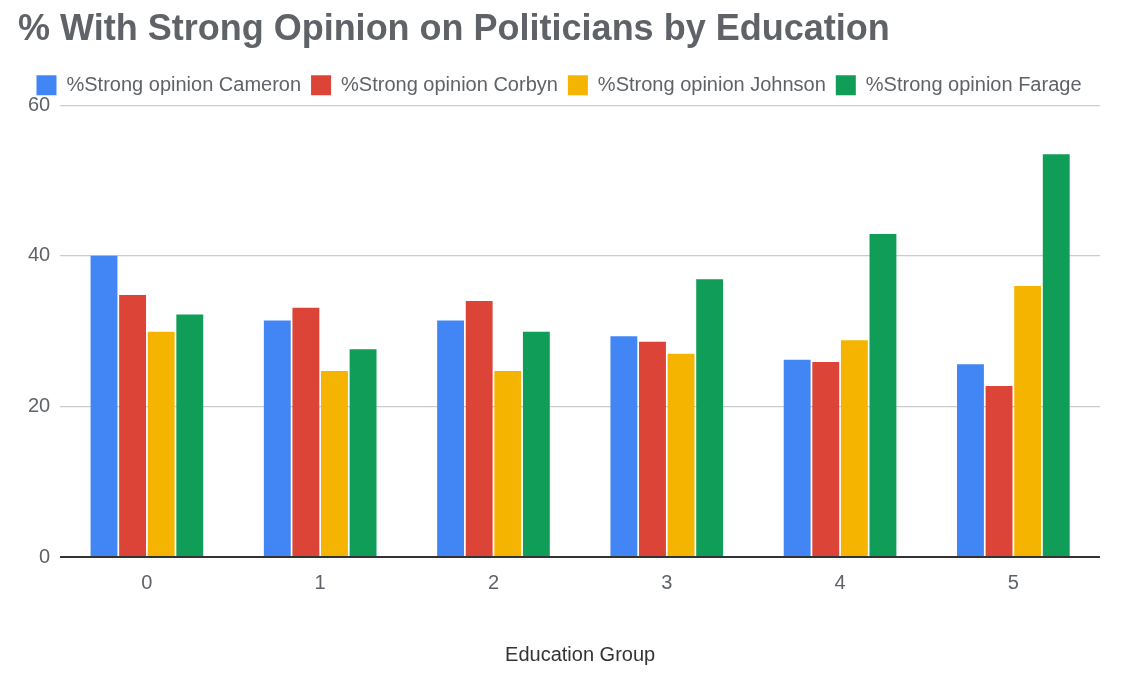  I want to click on x-tick-label: 0, so click(147, 581).